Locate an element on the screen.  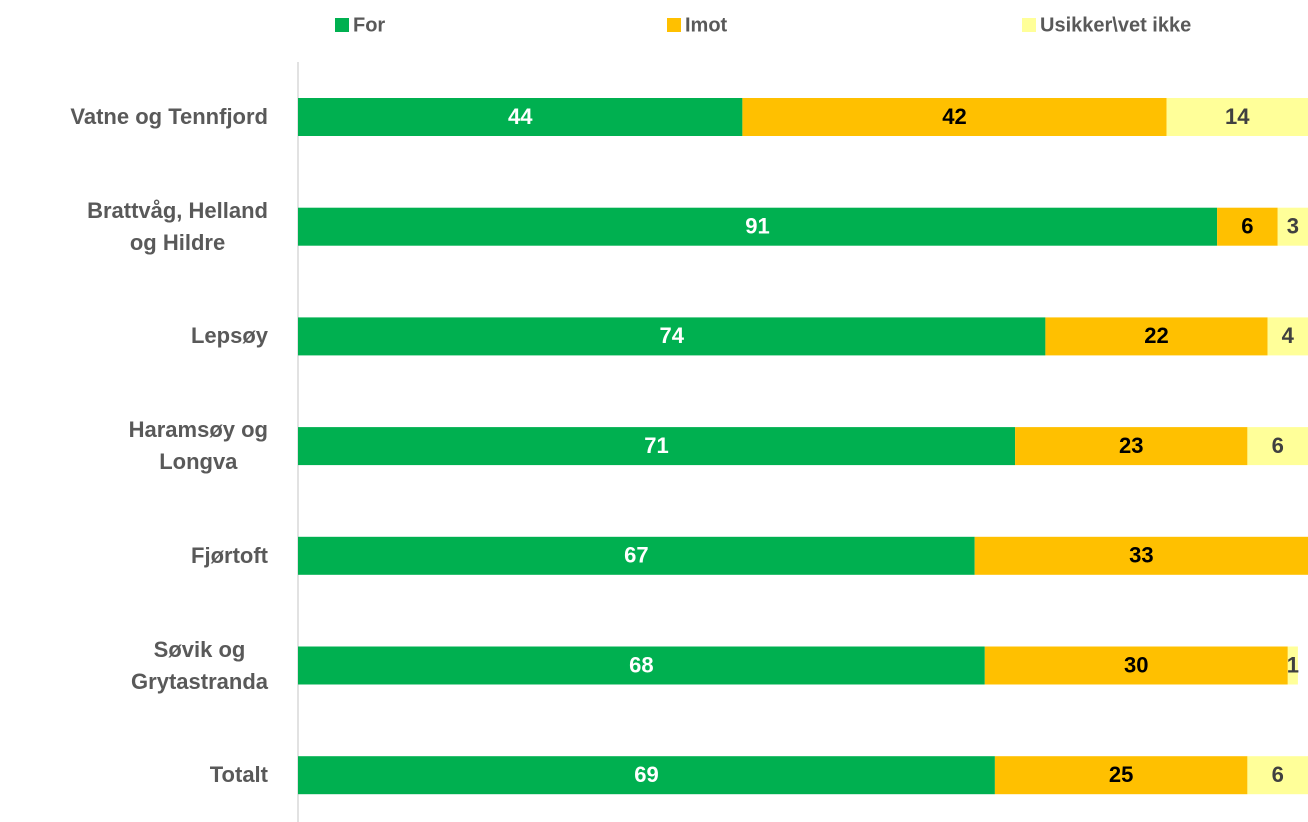
data-label: 14 is located at coordinates (1237, 116).